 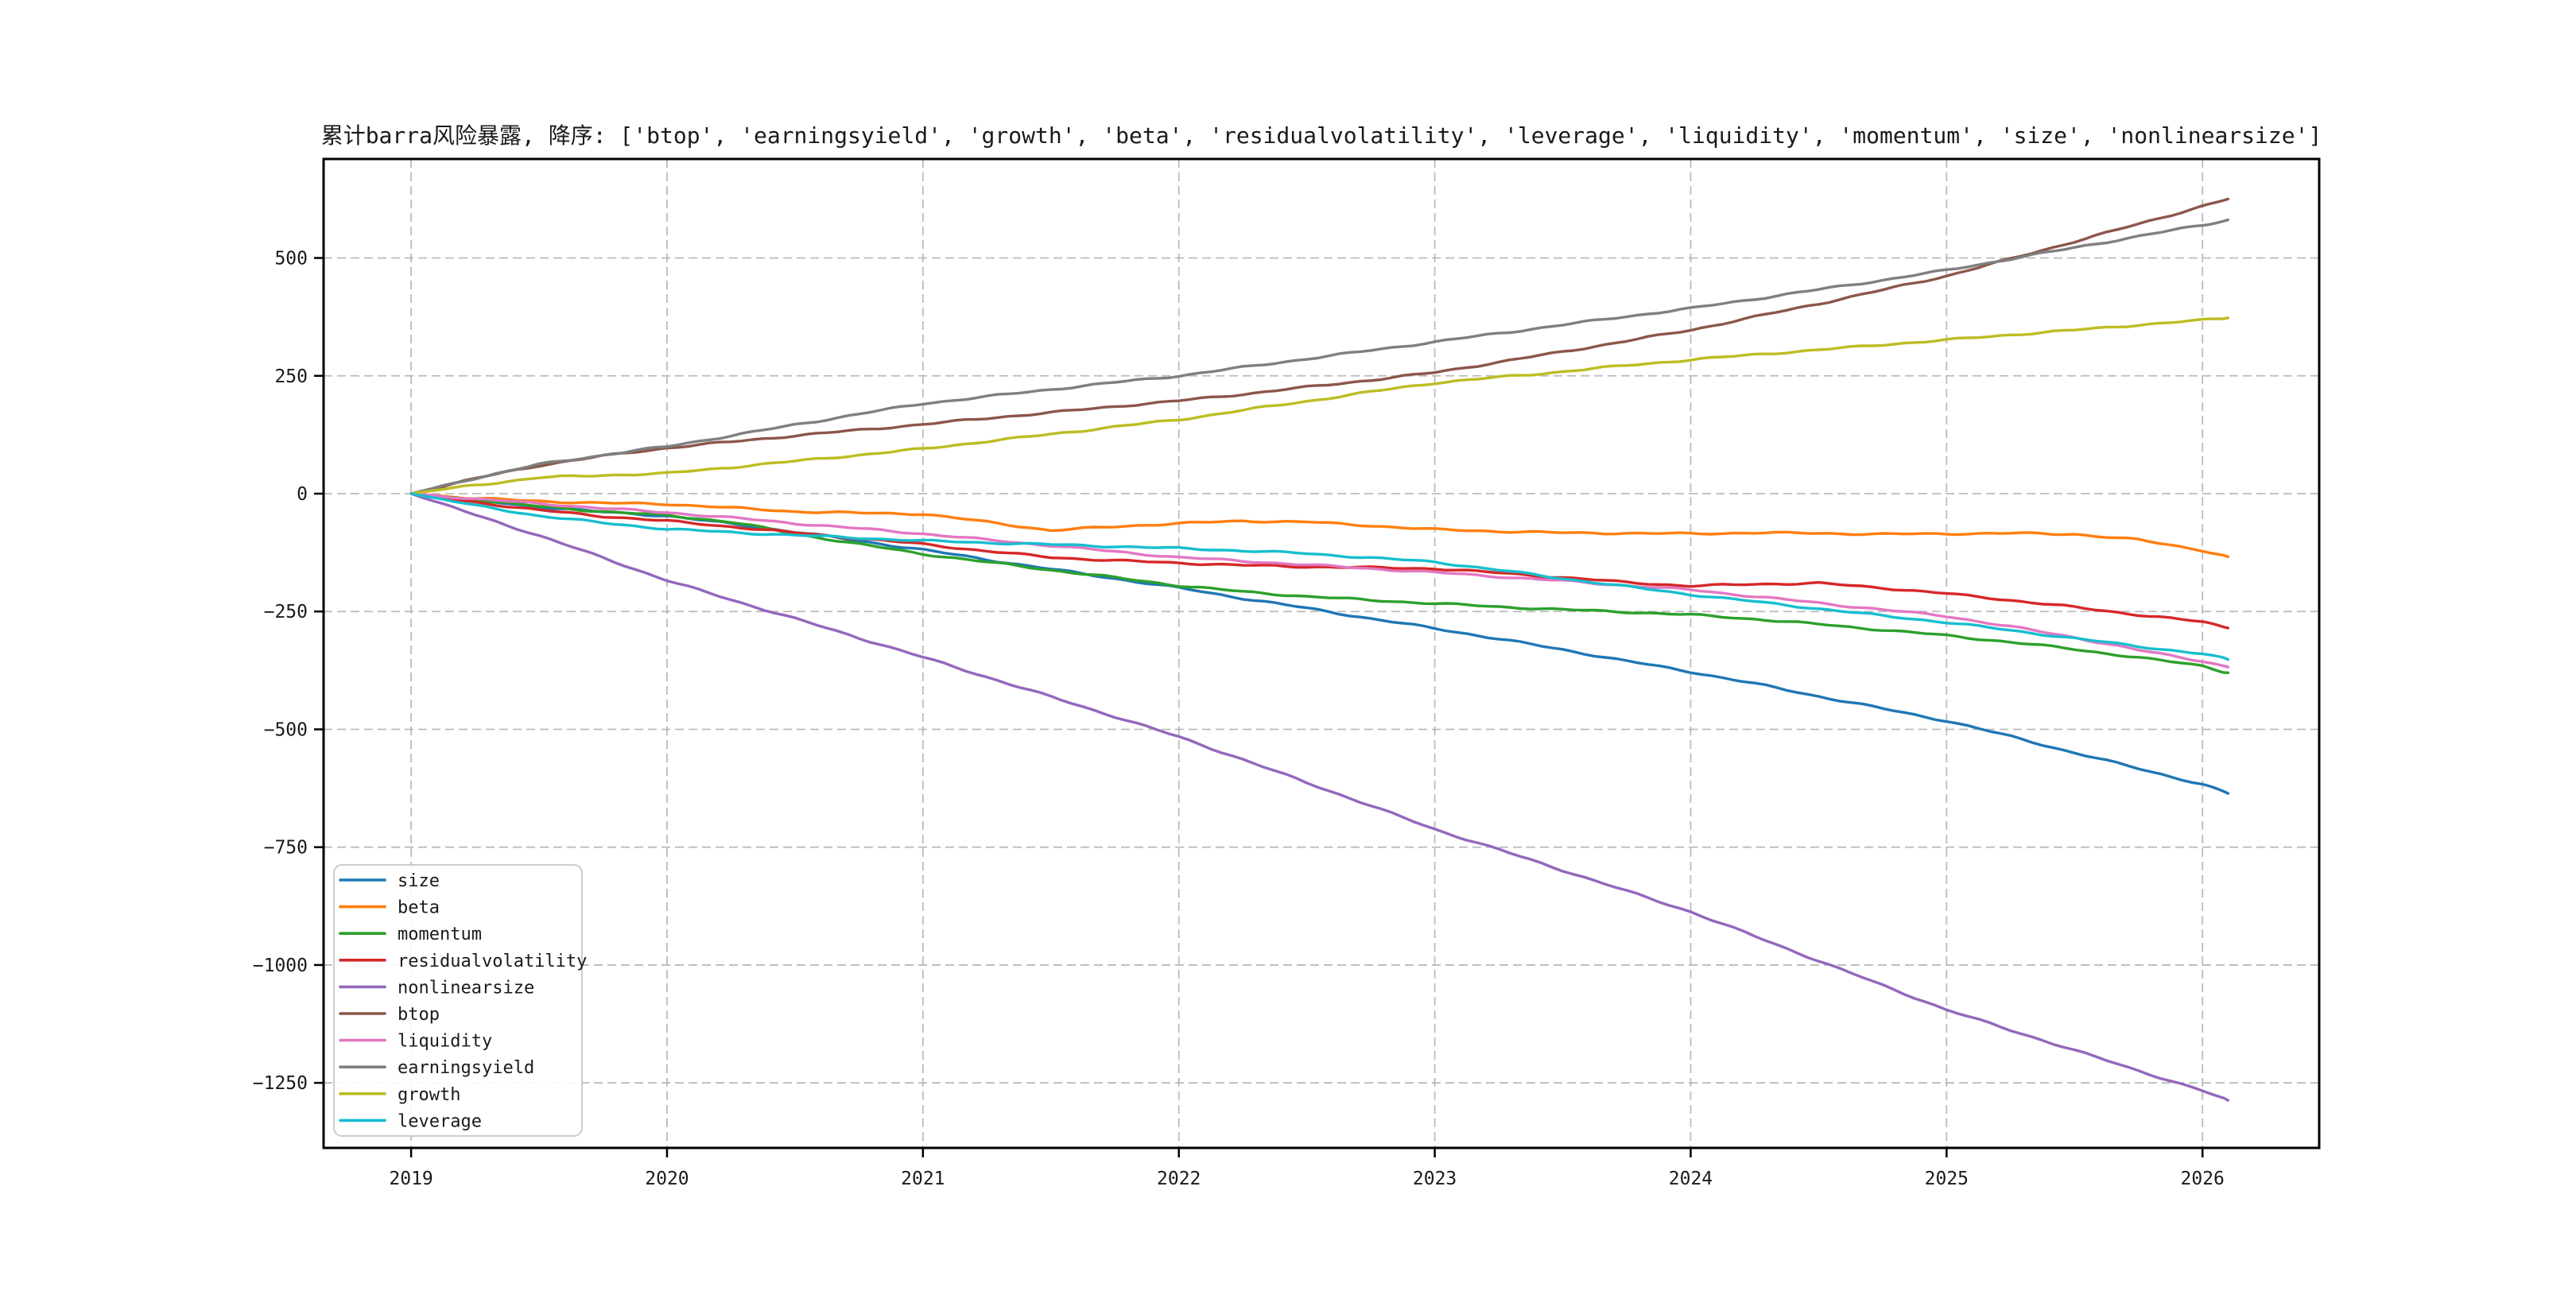 I want to click on legend-label-btop: btop, so click(x=419, y=1015).